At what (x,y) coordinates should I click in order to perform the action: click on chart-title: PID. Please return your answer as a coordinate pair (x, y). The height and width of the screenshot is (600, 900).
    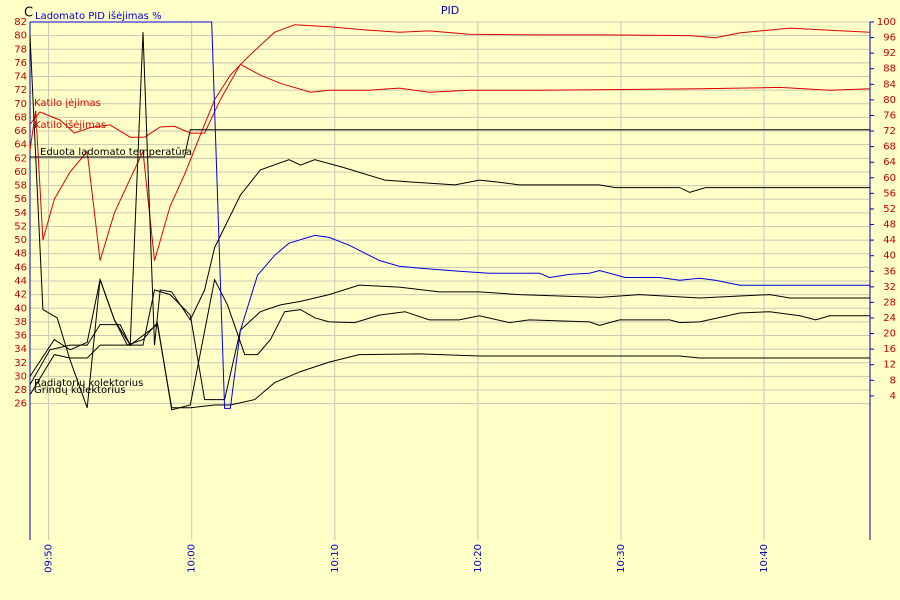
    Looking at the image, I should click on (450, 10).